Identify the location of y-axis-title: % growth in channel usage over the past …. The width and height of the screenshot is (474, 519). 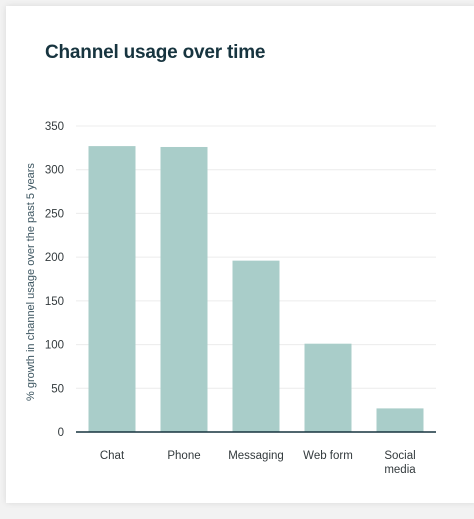
(31, 282).